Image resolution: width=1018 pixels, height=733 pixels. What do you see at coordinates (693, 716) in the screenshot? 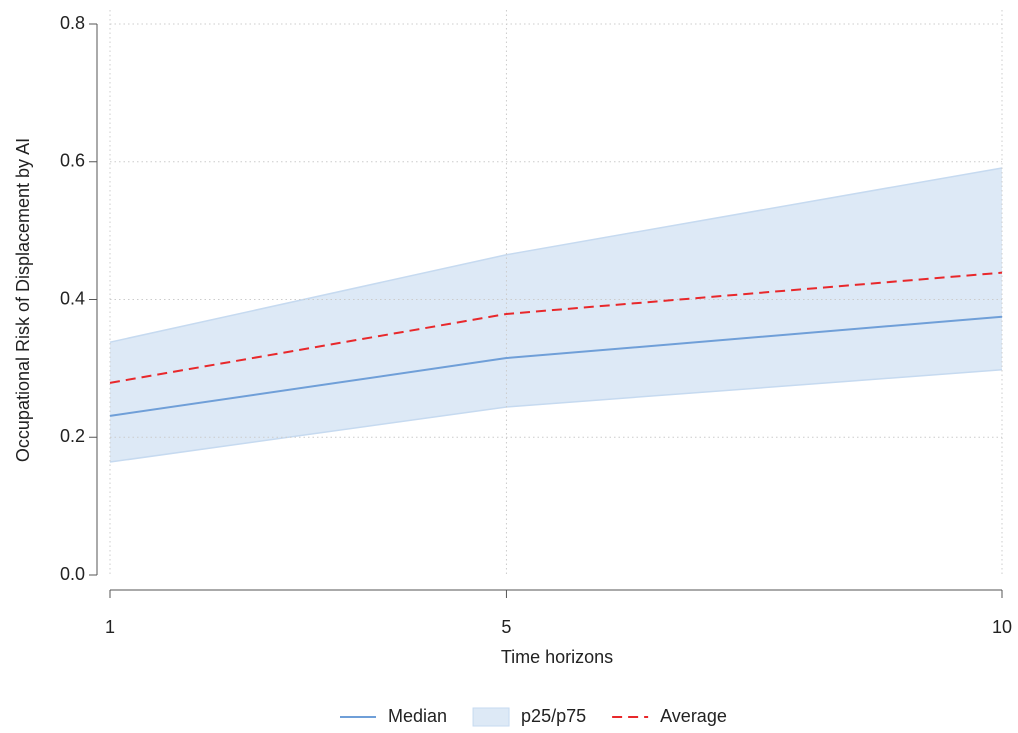
I see `legend-label: Average` at bounding box center [693, 716].